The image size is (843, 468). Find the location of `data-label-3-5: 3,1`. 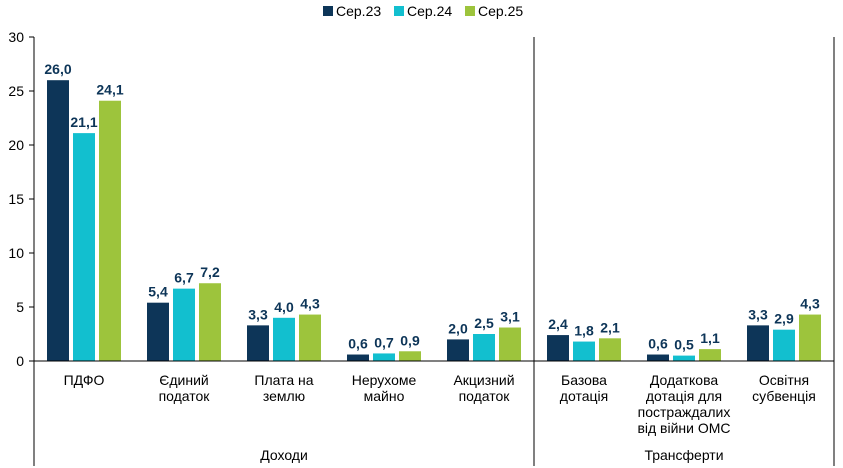

data-label-3-5: 3,1 is located at coordinates (510, 317).